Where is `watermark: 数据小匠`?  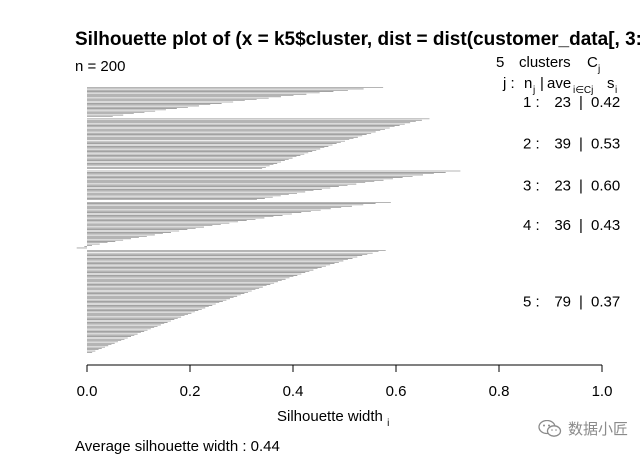
watermark: 数据小匠 is located at coordinates (583, 428).